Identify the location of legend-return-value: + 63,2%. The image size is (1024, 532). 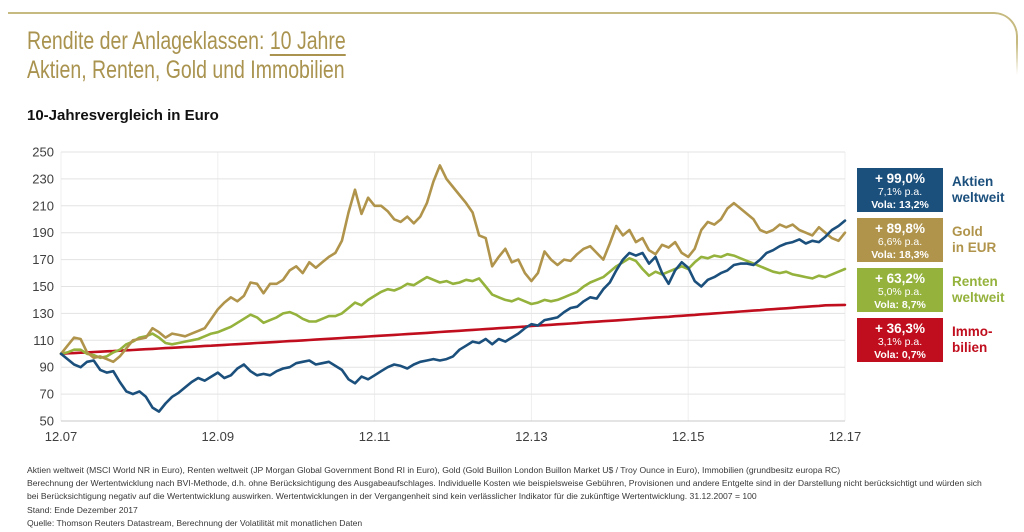
(900, 278).